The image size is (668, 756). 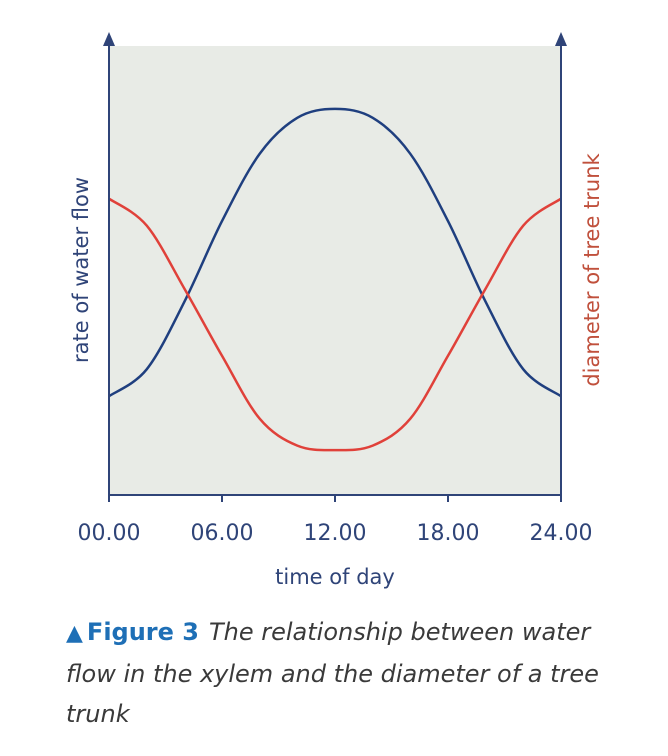 What do you see at coordinates (335, 533) in the screenshot?
I see `x-tick-label: 12.00` at bounding box center [335, 533].